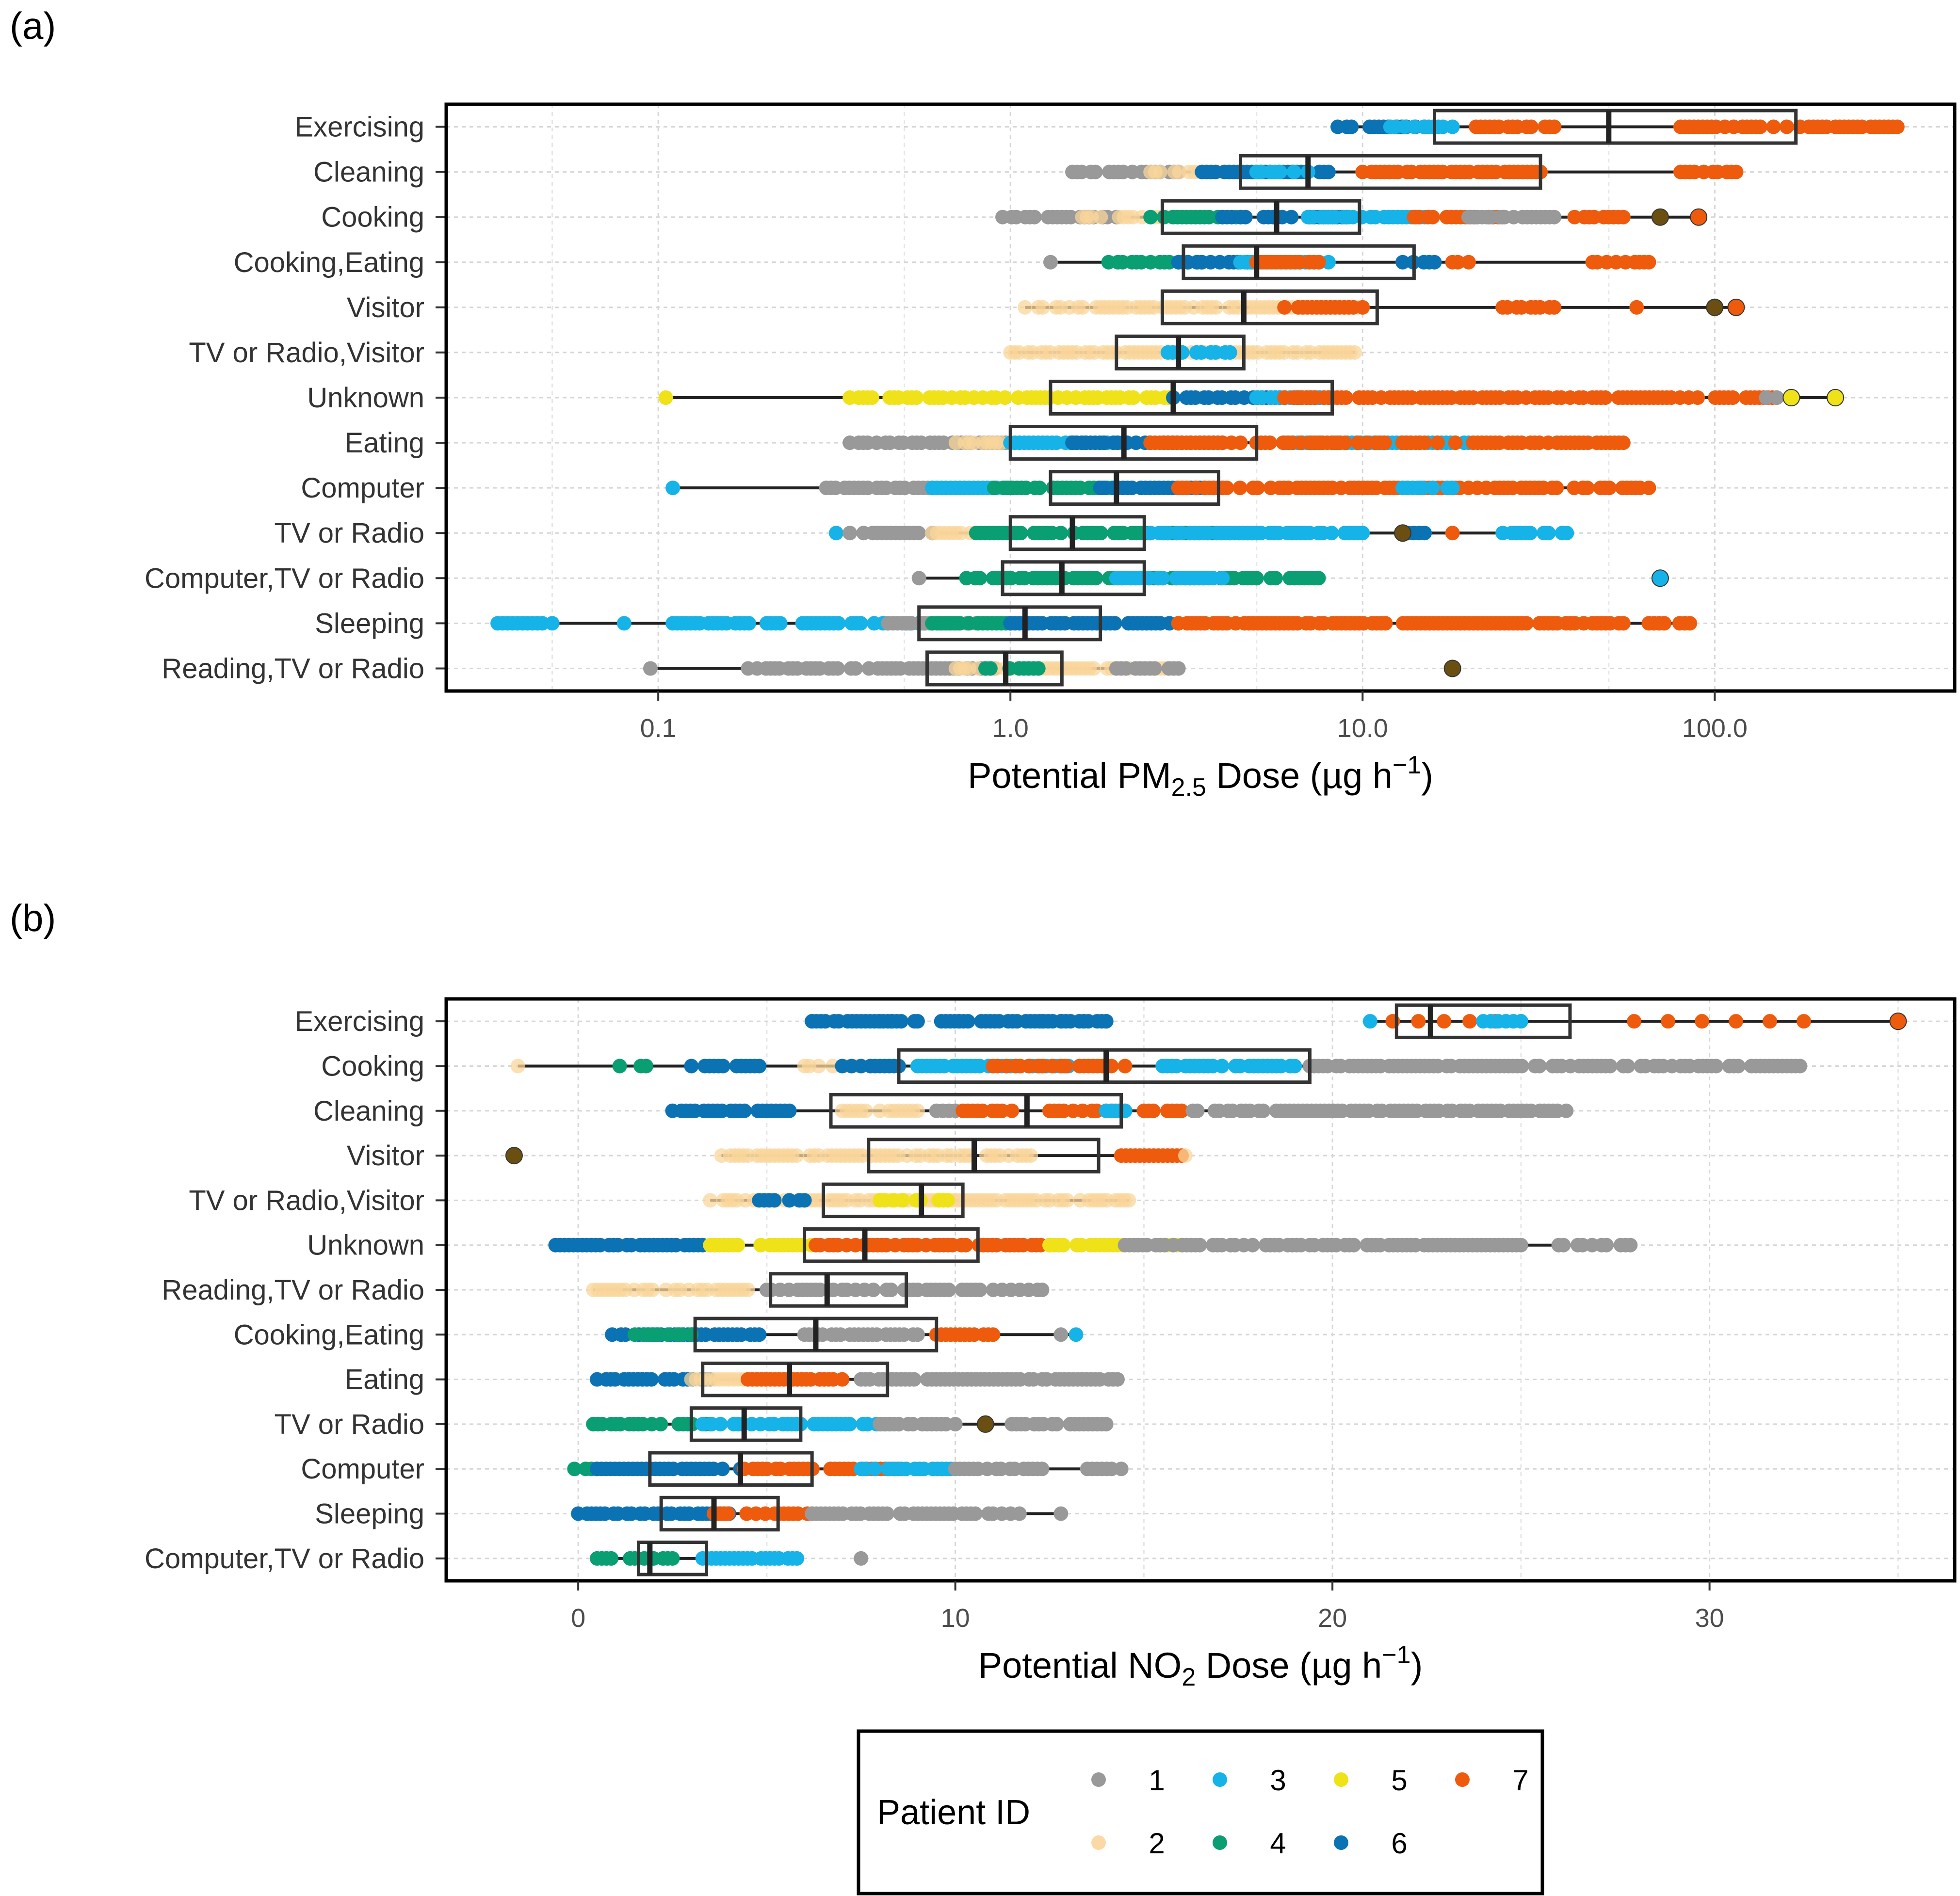 The image size is (1960, 1896). I want to click on category-tv-or-radio-visitor, so click(1182, 352).